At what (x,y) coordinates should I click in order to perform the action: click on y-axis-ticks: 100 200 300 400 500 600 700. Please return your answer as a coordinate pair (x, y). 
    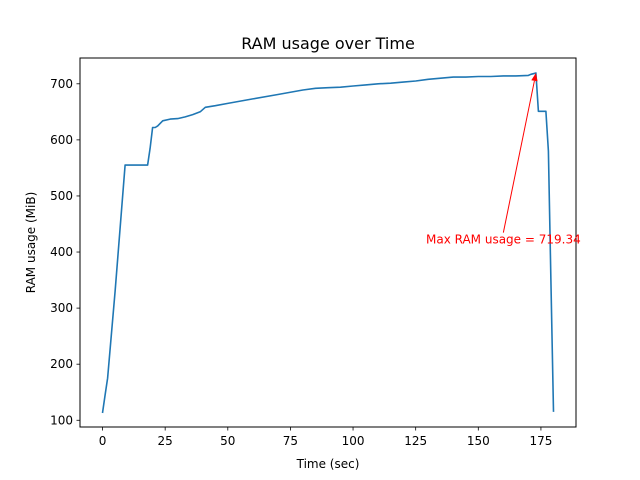
    Looking at the image, I should click on (65, 252).